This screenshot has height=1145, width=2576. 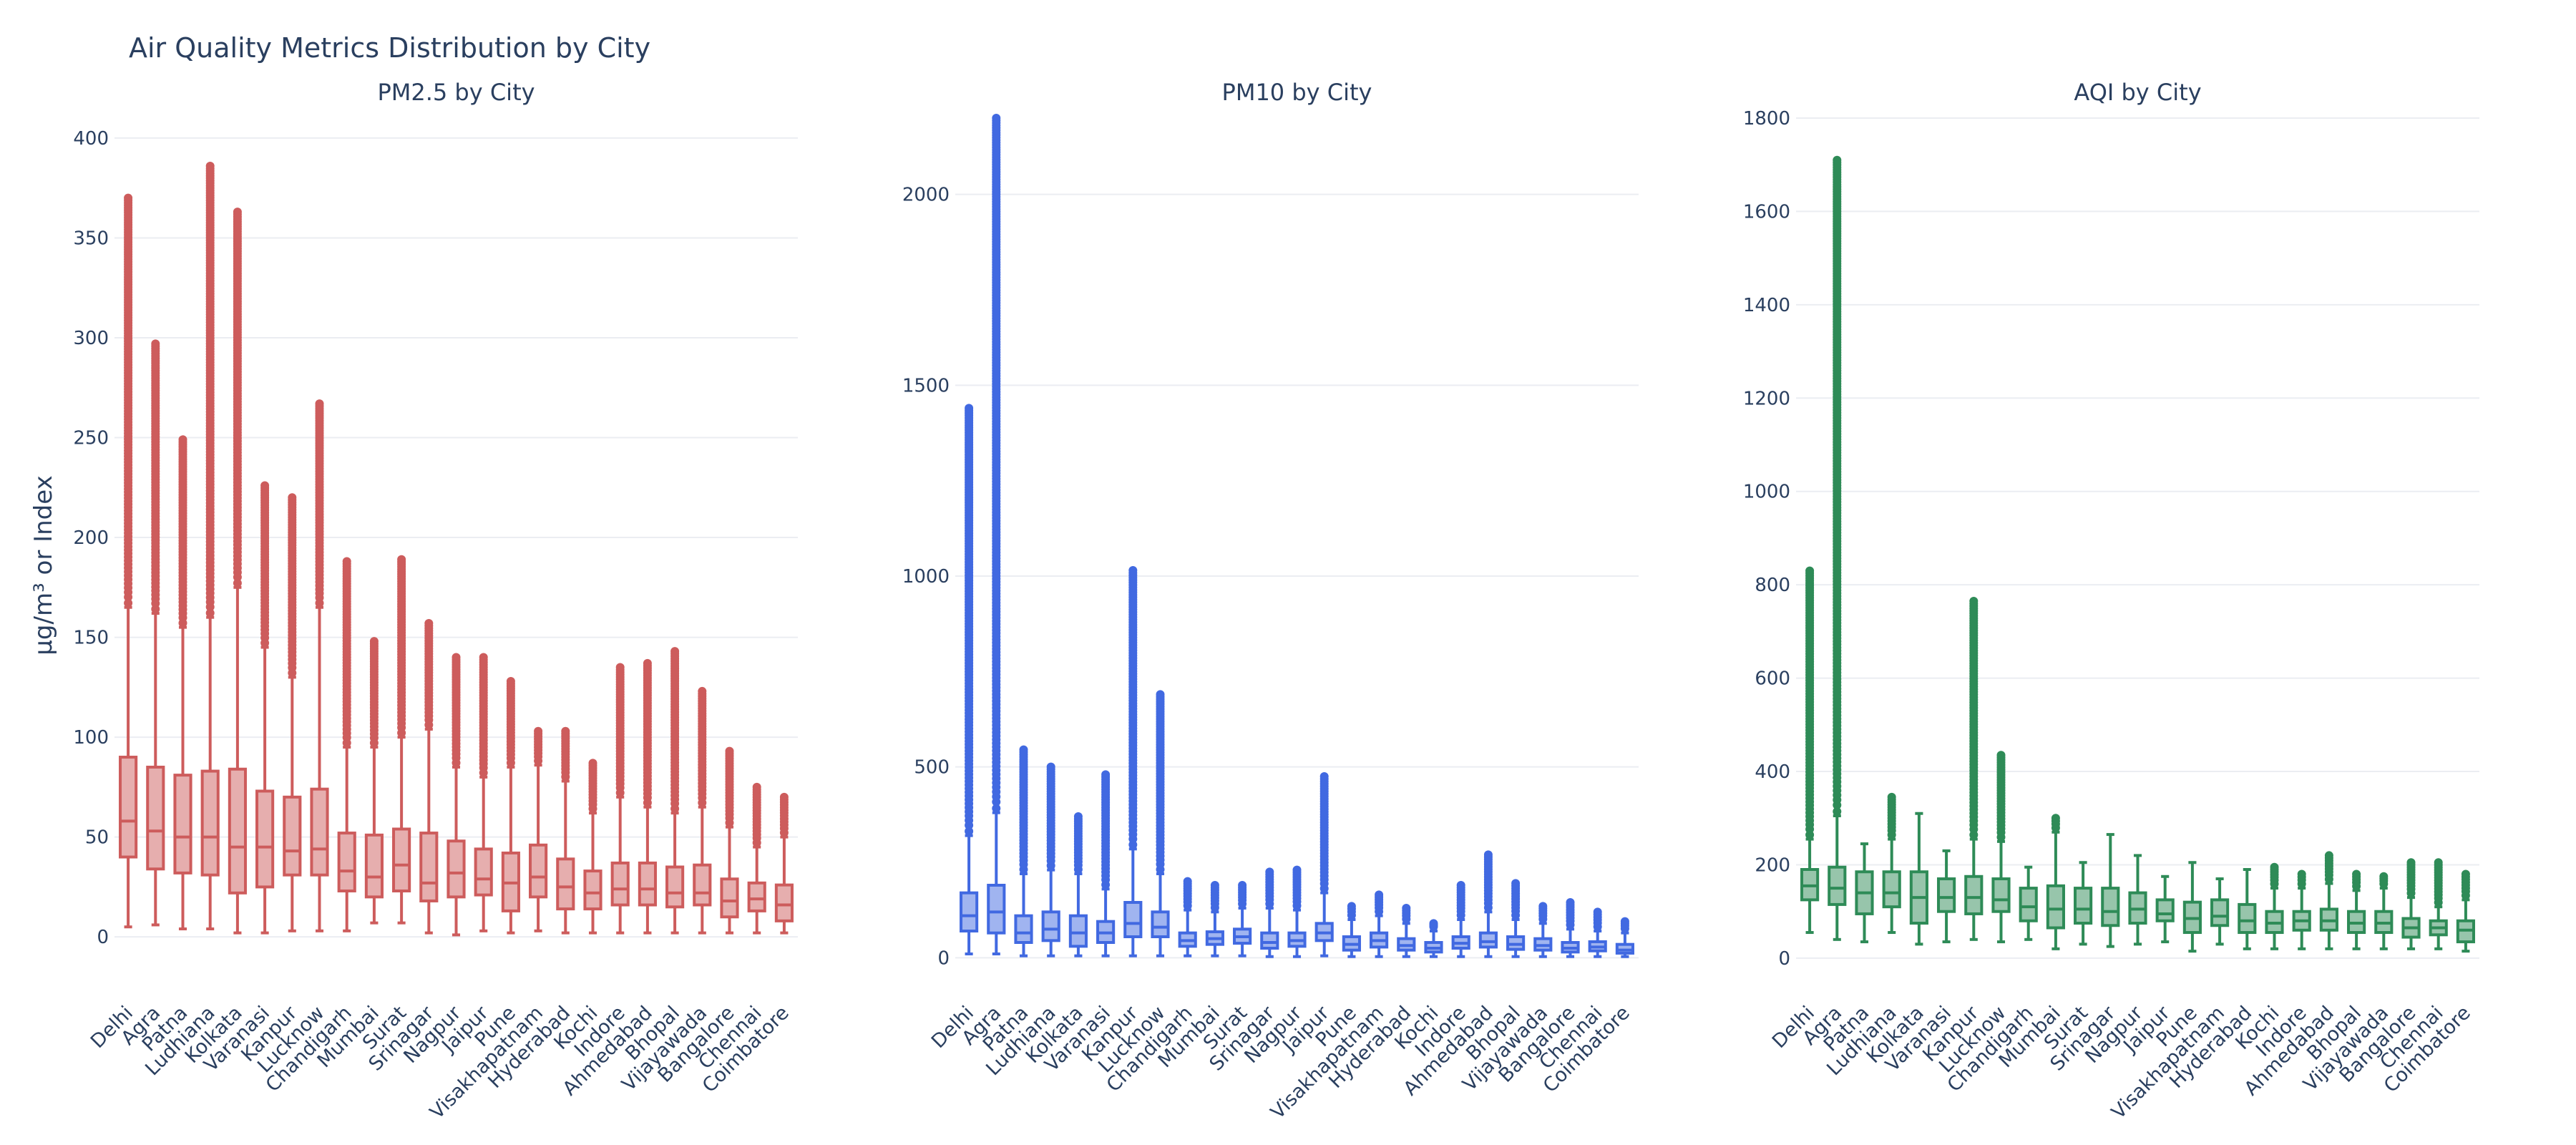 I want to click on y-tick-label: 1500, so click(x=926, y=385).